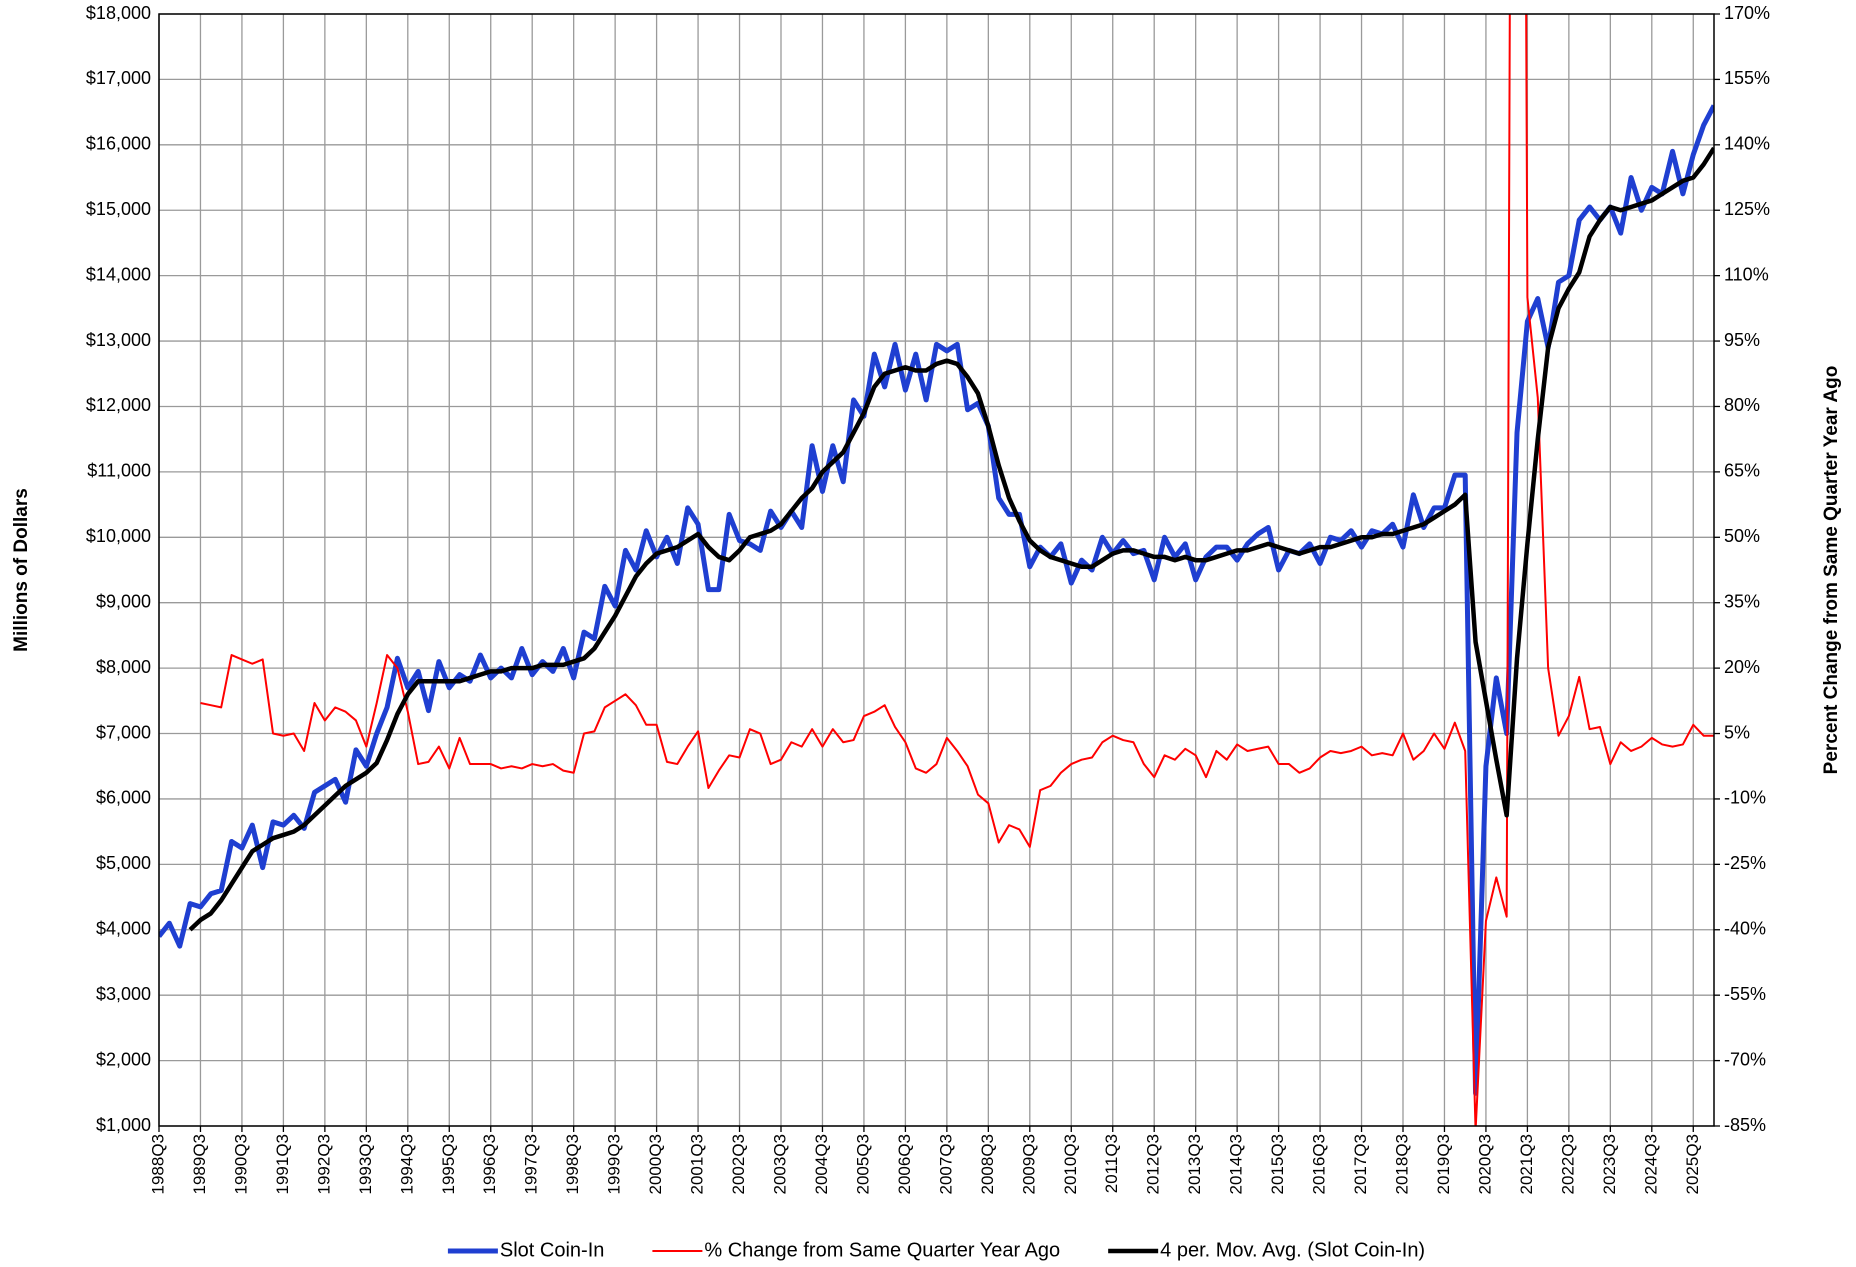 This screenshot has width=1856, height=1267. What do you see at coordinates (118, 340) in the screenshot?
I see `y-tick-label: $13,000` at bounding box center [118, 340].